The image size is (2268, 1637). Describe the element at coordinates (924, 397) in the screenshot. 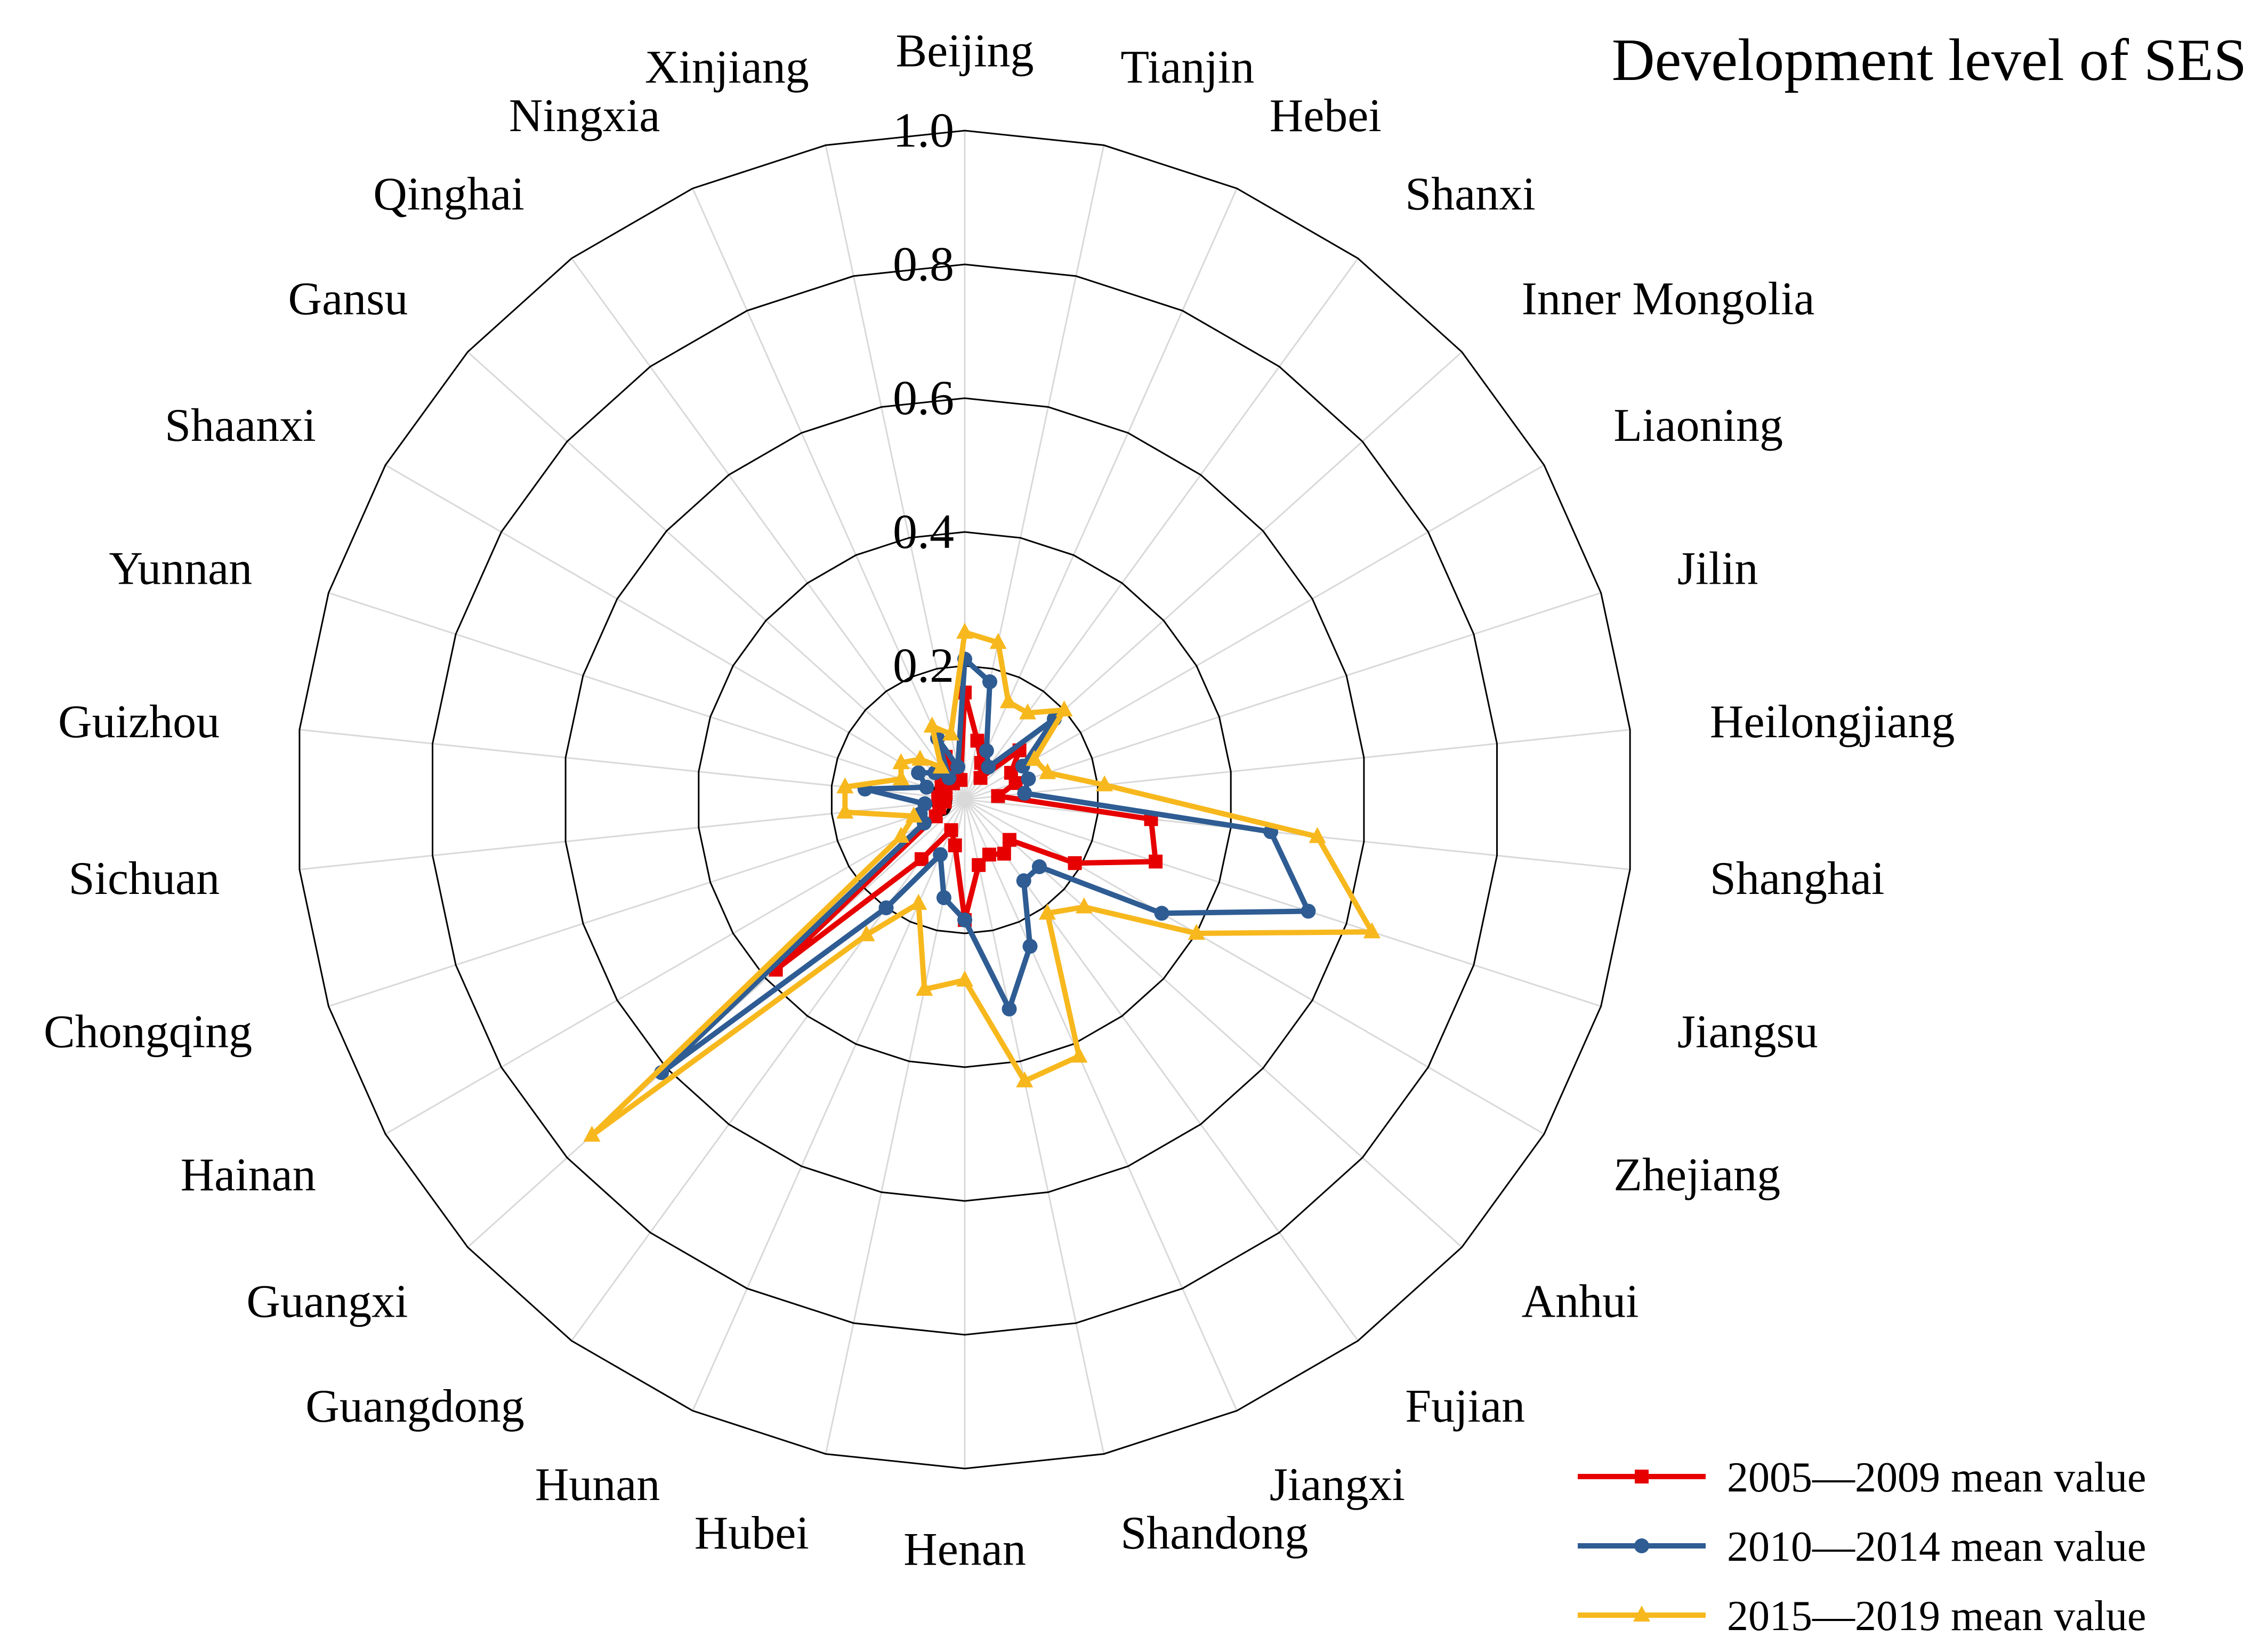

I see `radial-tick-label: 0.6` at that location.